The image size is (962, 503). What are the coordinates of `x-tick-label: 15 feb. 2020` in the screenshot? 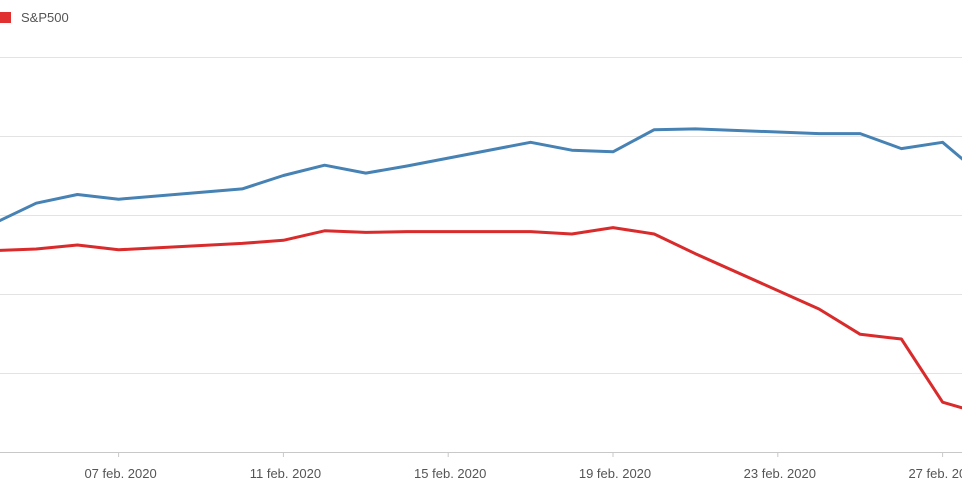 It's located at (450, 473).